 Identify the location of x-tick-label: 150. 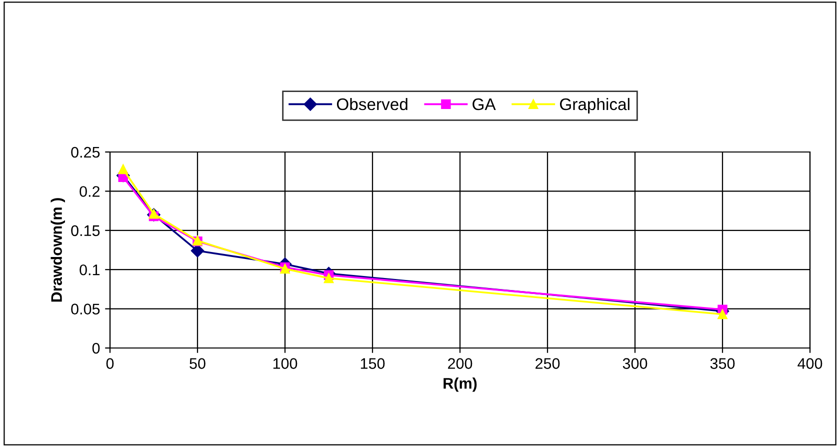
(372, 363).